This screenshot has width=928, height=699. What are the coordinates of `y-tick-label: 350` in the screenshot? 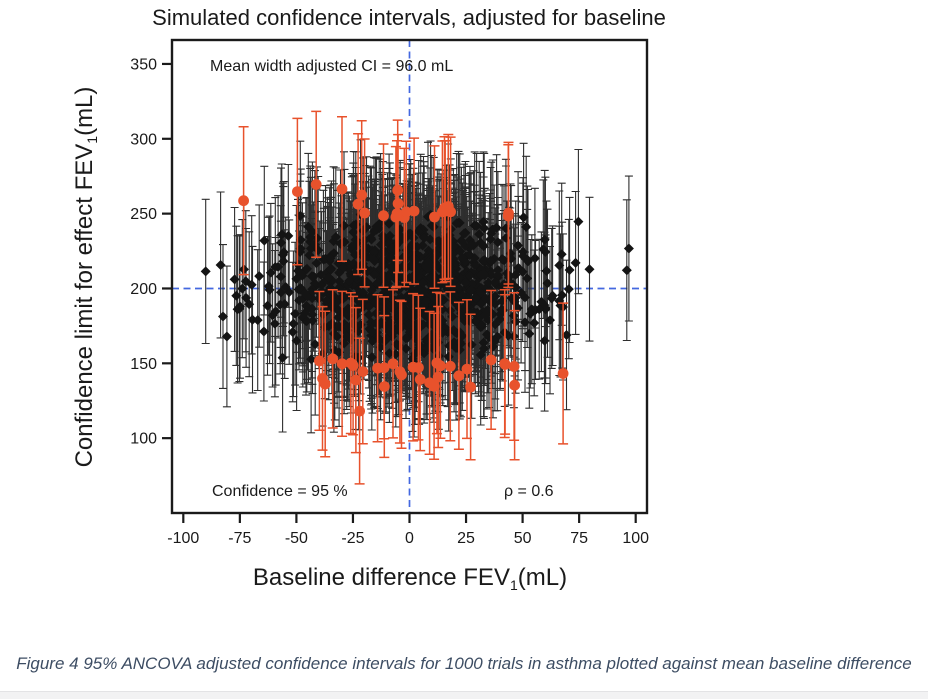 It's located at (143, 64).